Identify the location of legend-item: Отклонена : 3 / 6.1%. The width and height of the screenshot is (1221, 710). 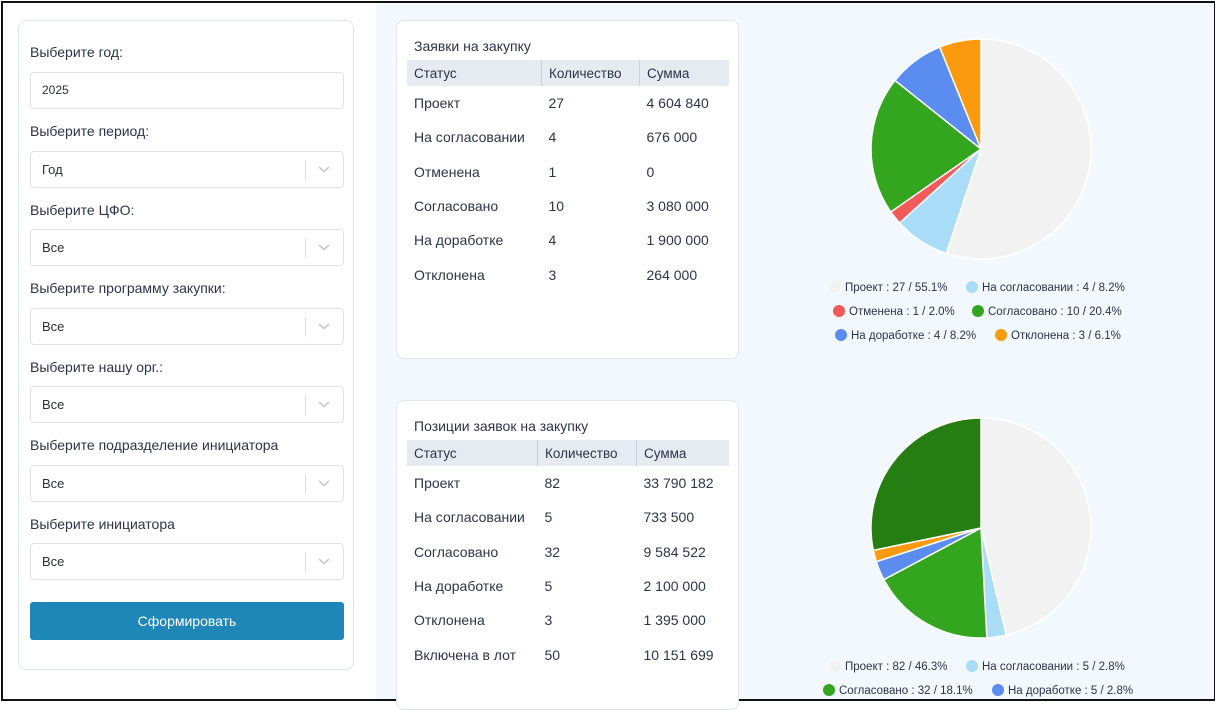
(1058, 335).